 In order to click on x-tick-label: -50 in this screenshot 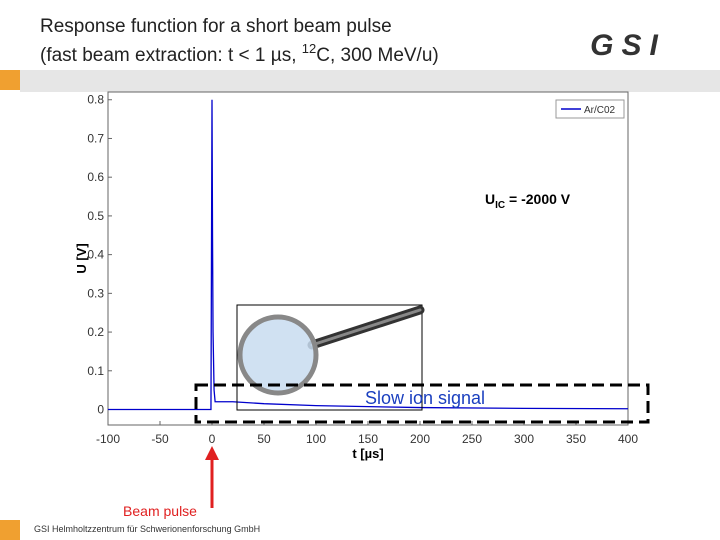, I will do `click(160, 439)`.